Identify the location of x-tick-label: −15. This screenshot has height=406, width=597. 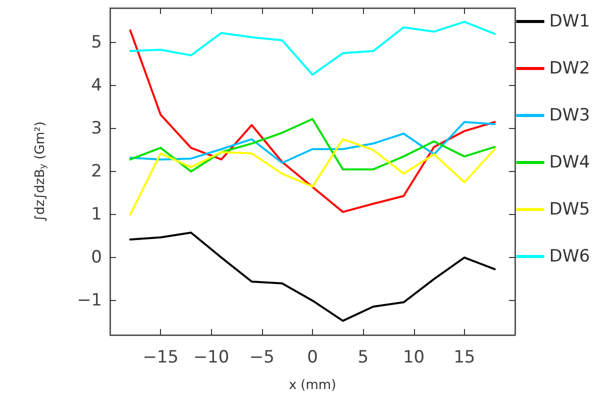
(160, 358).